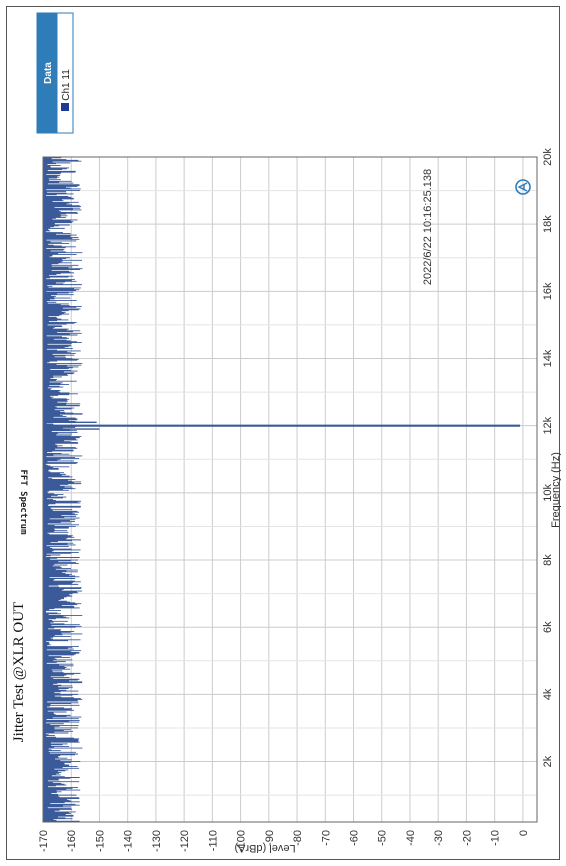 This screenshot has height=866, width=566. What do you see at coordinates (548, 425) in the screenshot?
I see `x-tick-label: 12k` at bounding box center [548, 425].